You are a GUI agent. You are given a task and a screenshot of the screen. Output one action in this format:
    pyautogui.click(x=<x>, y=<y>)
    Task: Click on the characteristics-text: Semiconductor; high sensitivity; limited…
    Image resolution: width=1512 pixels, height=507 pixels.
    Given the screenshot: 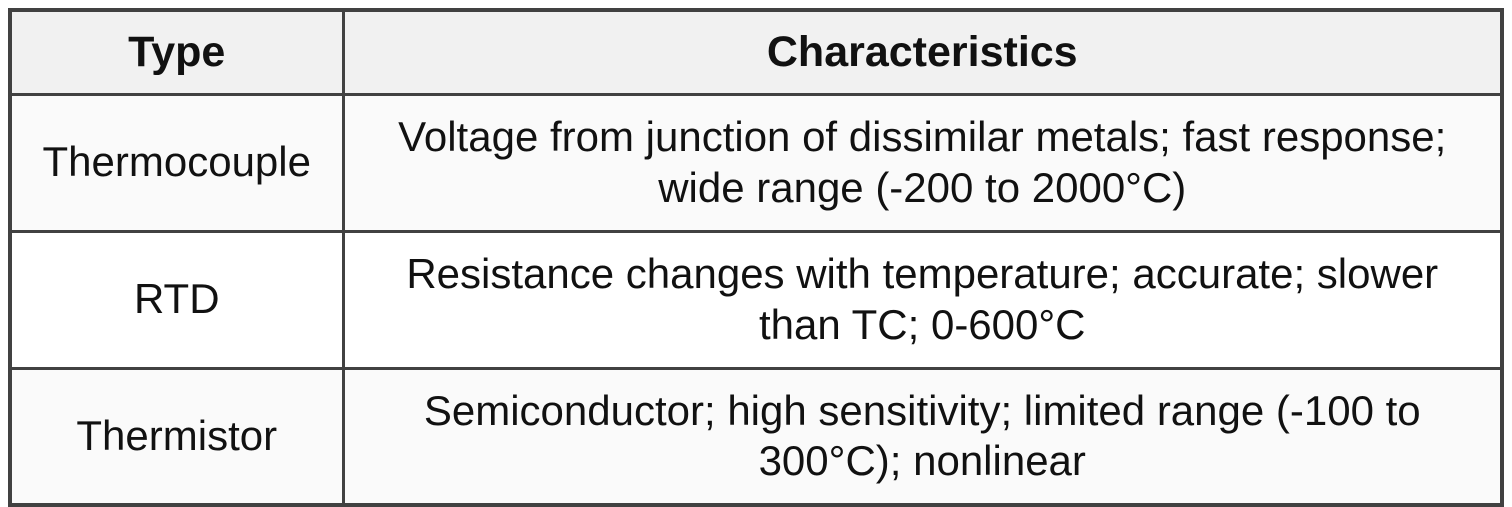 What is the action you would take?
    pyautogui.click(x=922, y=435)
    